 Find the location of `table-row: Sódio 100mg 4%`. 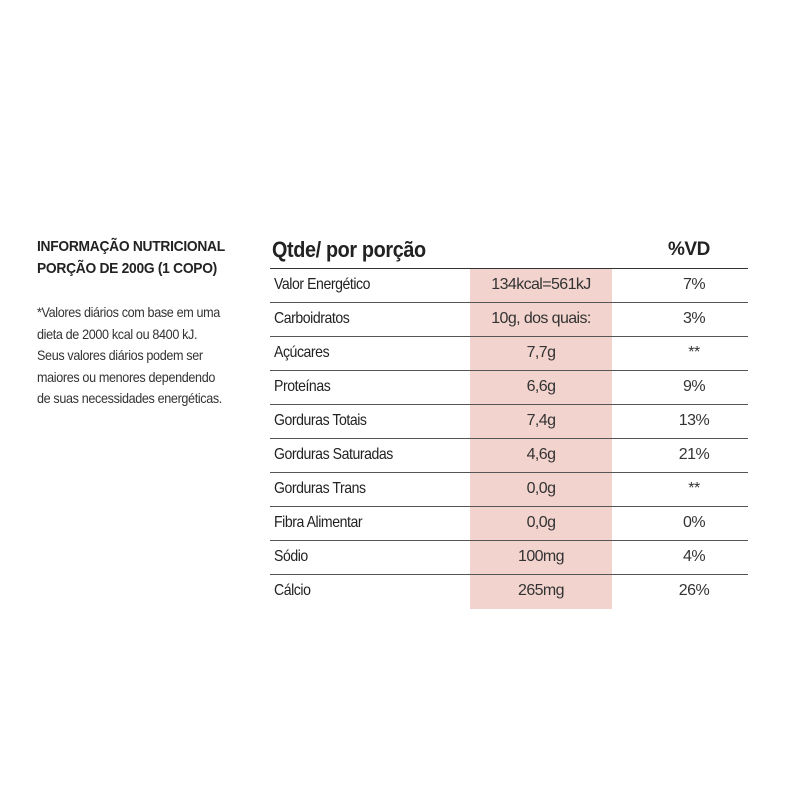

table-row: Sódio 100mg 4% is located at coordinates (509, 558).